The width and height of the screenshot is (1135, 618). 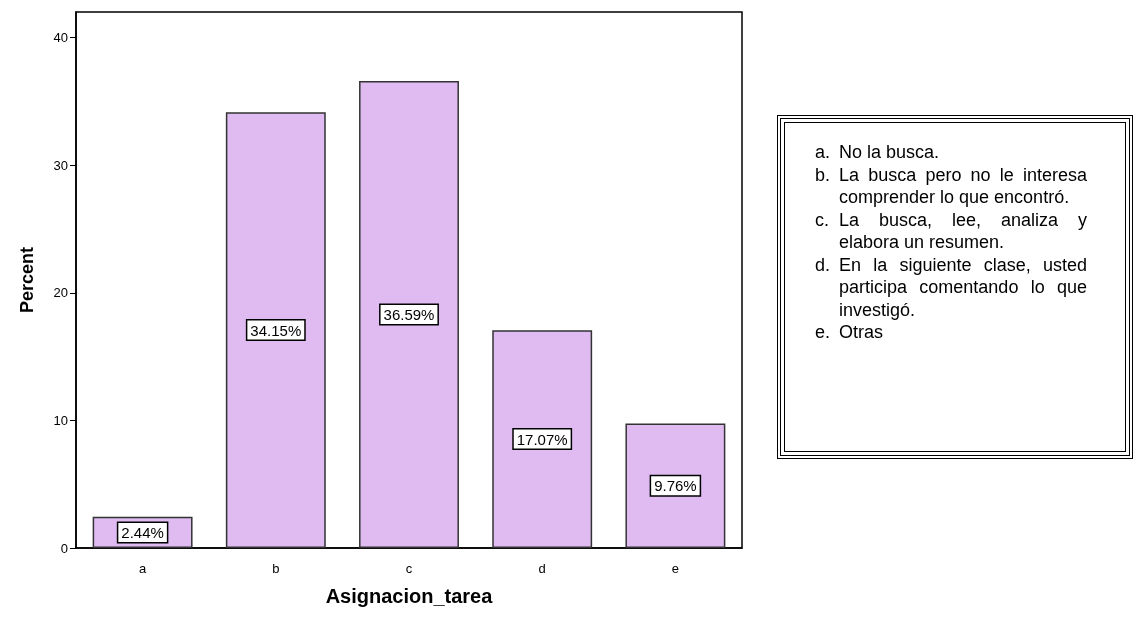 I want to click on x-tick-label: e, so click(x=675, y=568).